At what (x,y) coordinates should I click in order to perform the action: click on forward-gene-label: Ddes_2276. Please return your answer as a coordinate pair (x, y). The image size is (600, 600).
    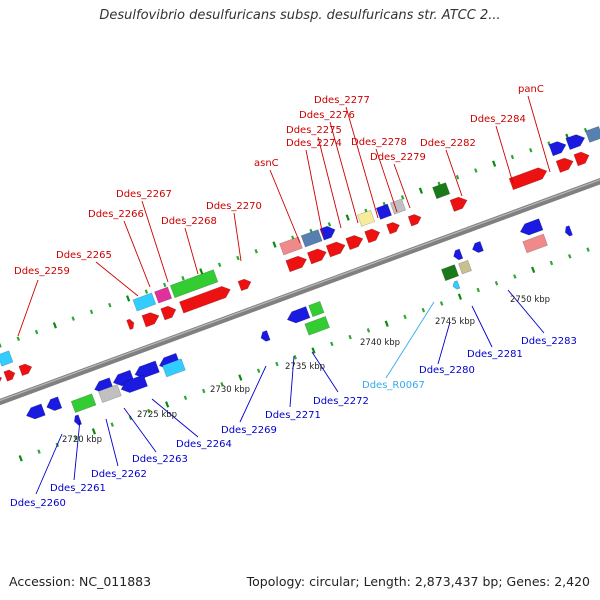
    Looking at the image, I should click on (327, 115).